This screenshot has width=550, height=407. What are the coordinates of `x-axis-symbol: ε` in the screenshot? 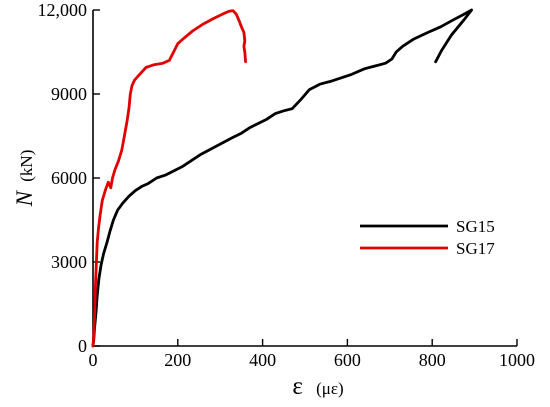 It's located at (297, 386).